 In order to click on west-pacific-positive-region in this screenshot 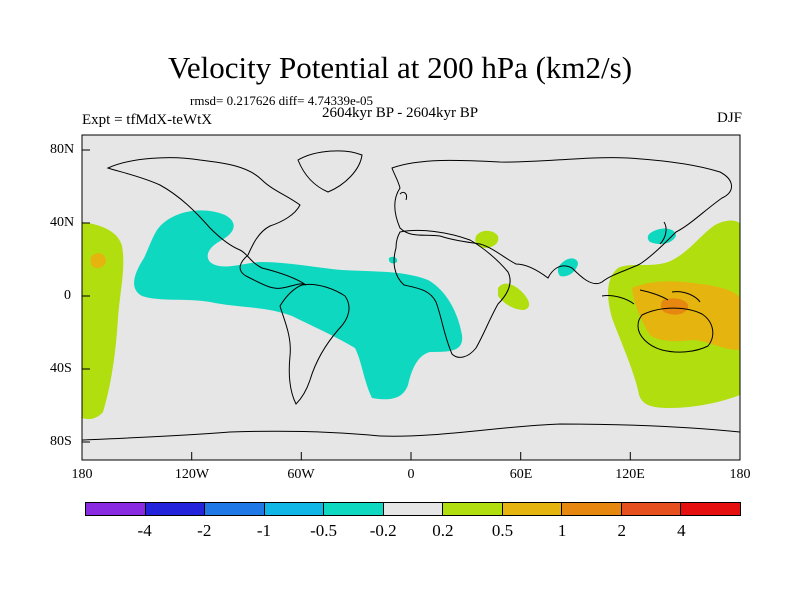, I will do `click(103, 321)`.